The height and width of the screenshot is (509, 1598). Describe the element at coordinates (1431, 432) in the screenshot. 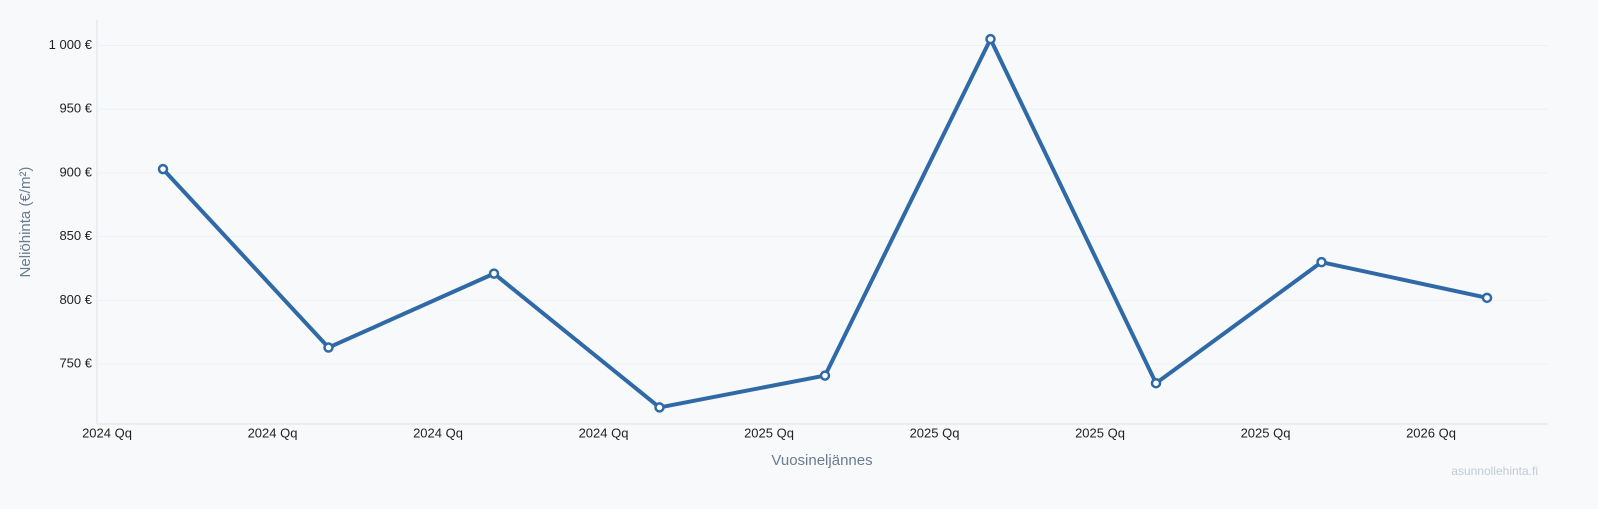

I see `x-tick-label: 2026 Qq` at that location.